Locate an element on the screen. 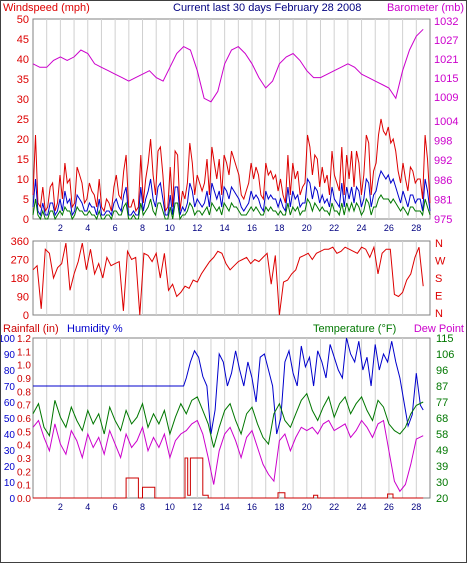 The image size is (467, 567). temperature-tick-label: 30 is located at coordinates (442, 483).